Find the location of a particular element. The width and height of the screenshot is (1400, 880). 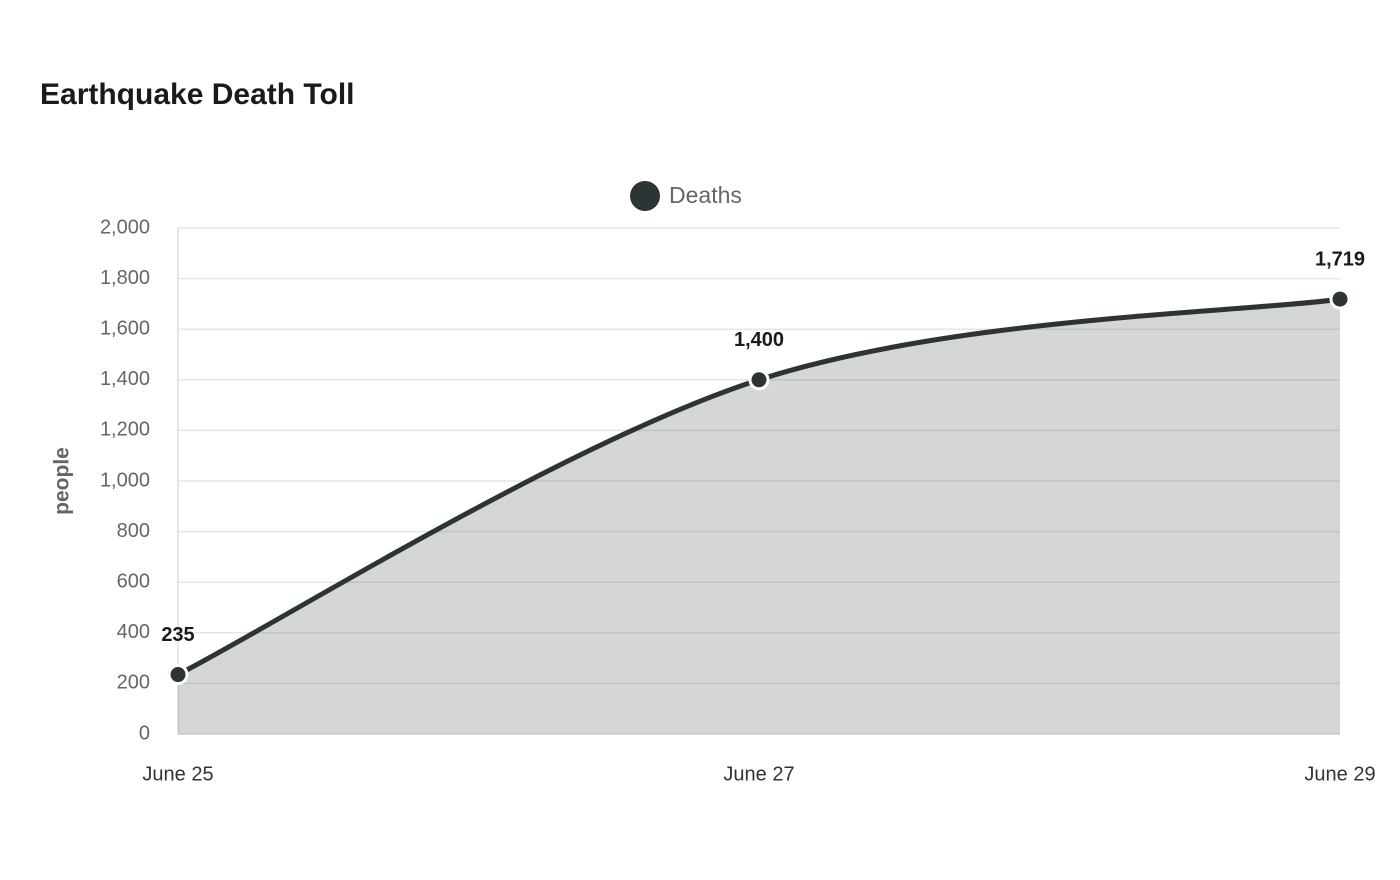

y-axis-label: people is located at coordinates (62, 481).